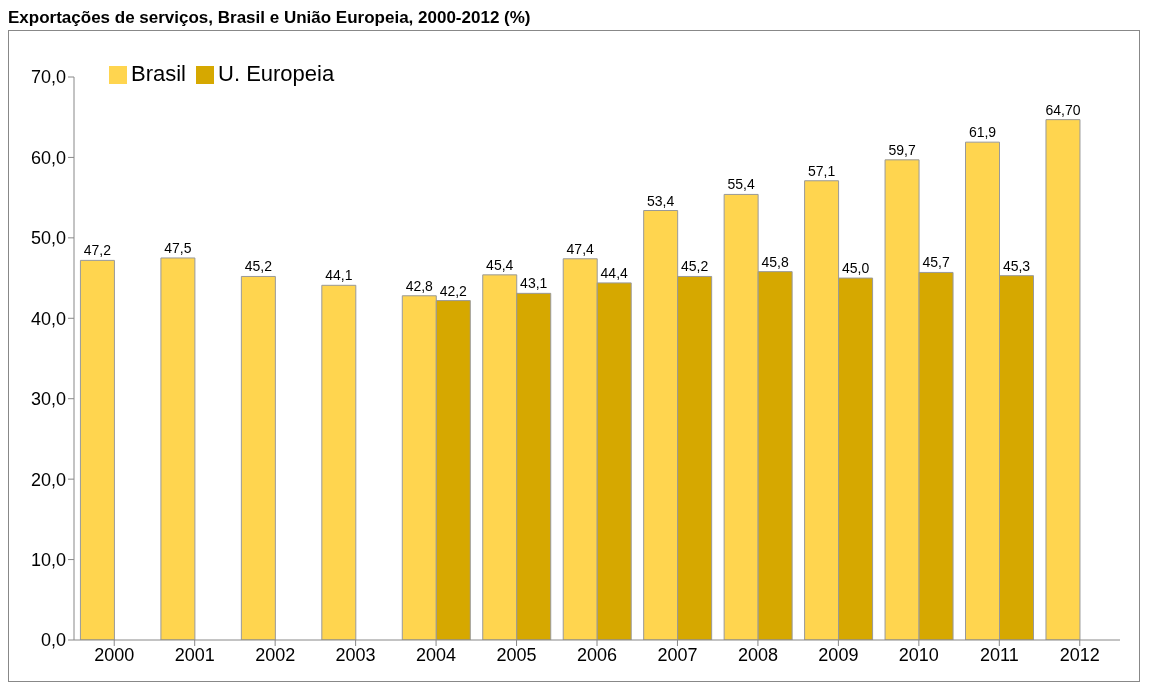 The width and height of the screenshot is (1153, 697). I want to click on y-tick-label: 10,0, so click(48, 559).